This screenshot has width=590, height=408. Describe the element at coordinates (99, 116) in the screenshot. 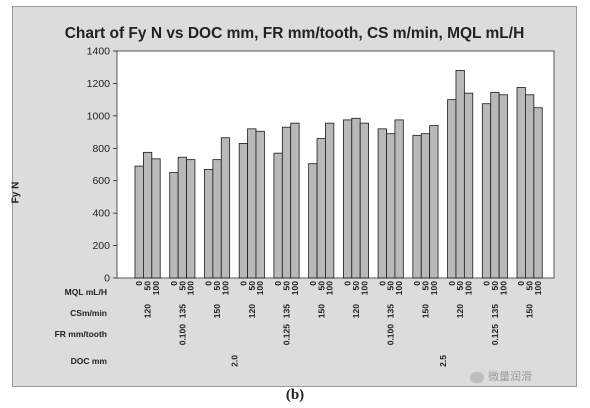

I see `y-tick-label: 1000` at that location.